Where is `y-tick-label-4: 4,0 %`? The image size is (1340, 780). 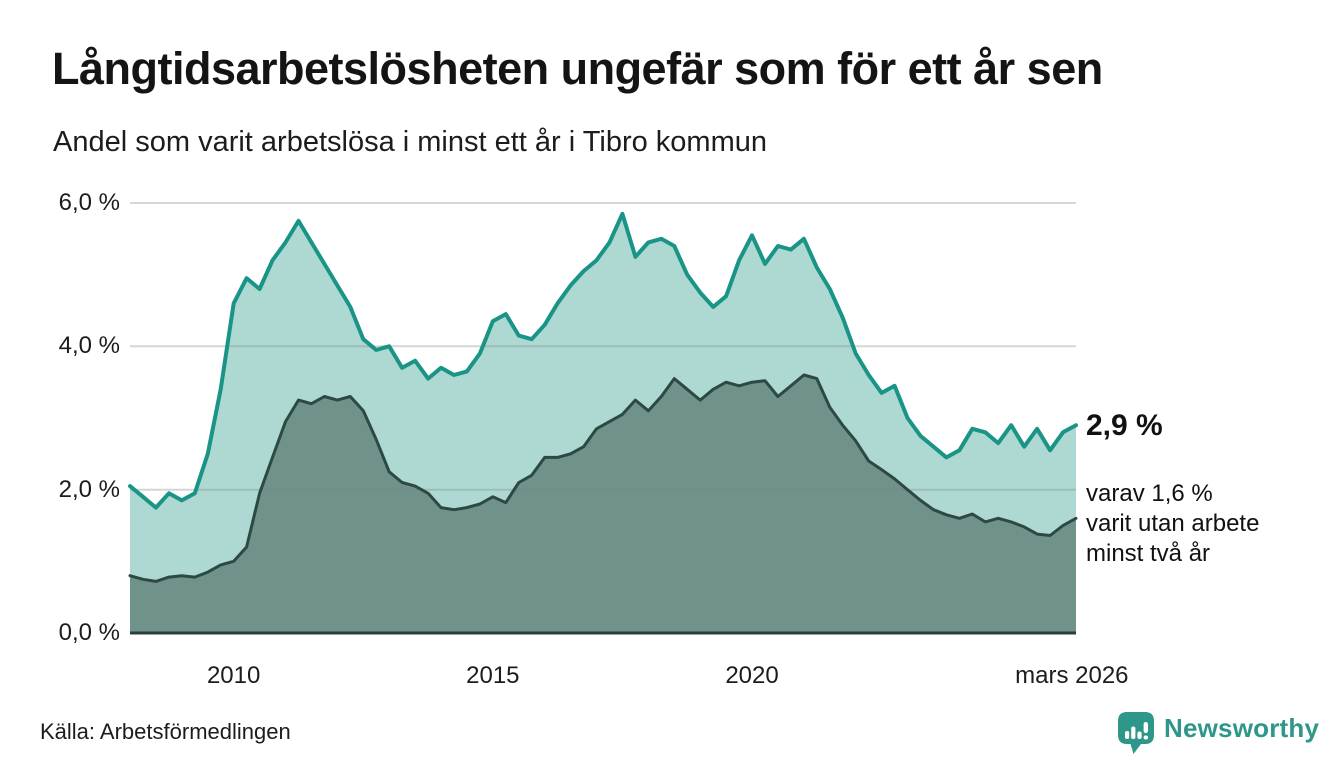 y-tick-label-4: 4,0 % is located at coordinates (89, 346).